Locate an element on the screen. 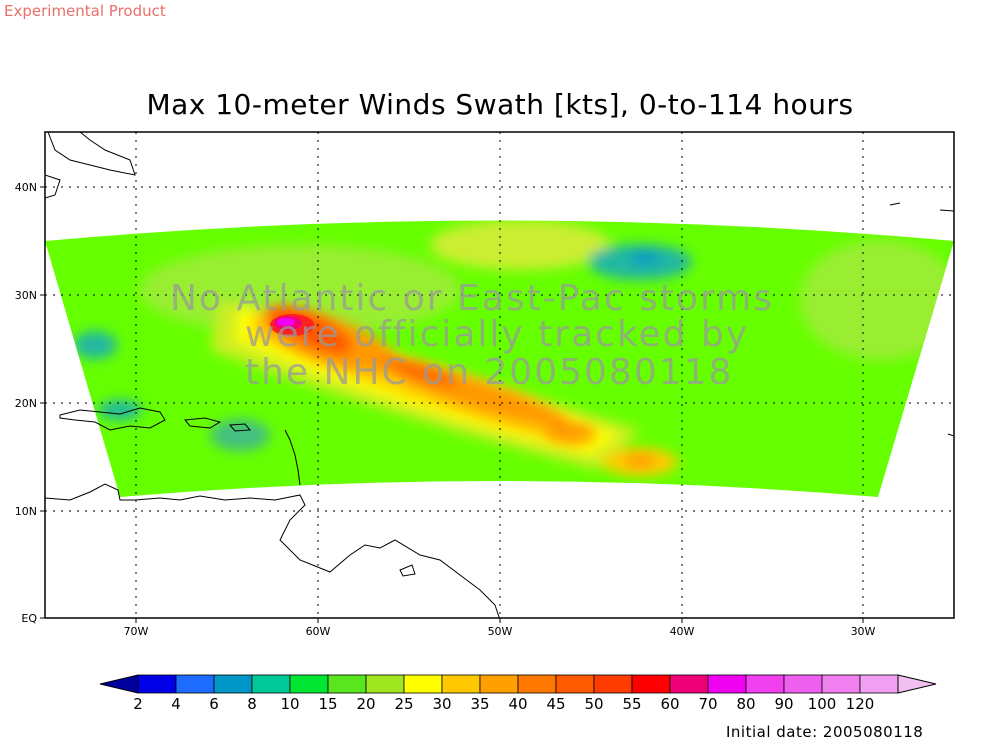  color-legend: 2 4 6 8 10 15 20 25 30 35 40 45 50 55 60 70 80 90 100 120 is located at coordinates (518, 693).